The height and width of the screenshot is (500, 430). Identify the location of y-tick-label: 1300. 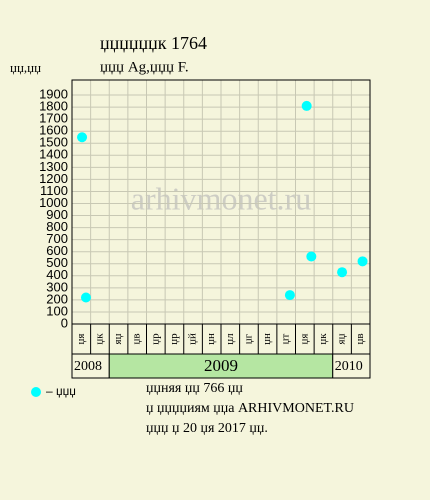
(53, 166).